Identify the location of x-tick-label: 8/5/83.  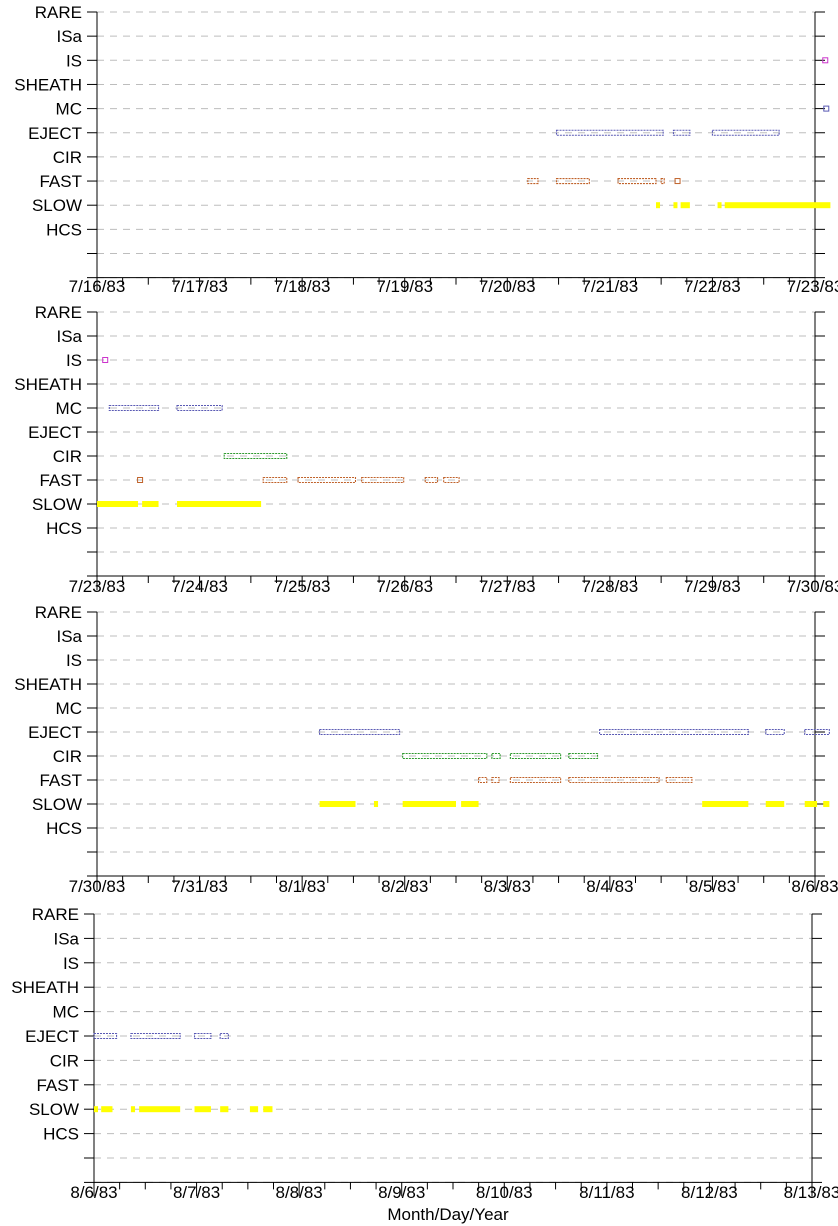
(712, 886).